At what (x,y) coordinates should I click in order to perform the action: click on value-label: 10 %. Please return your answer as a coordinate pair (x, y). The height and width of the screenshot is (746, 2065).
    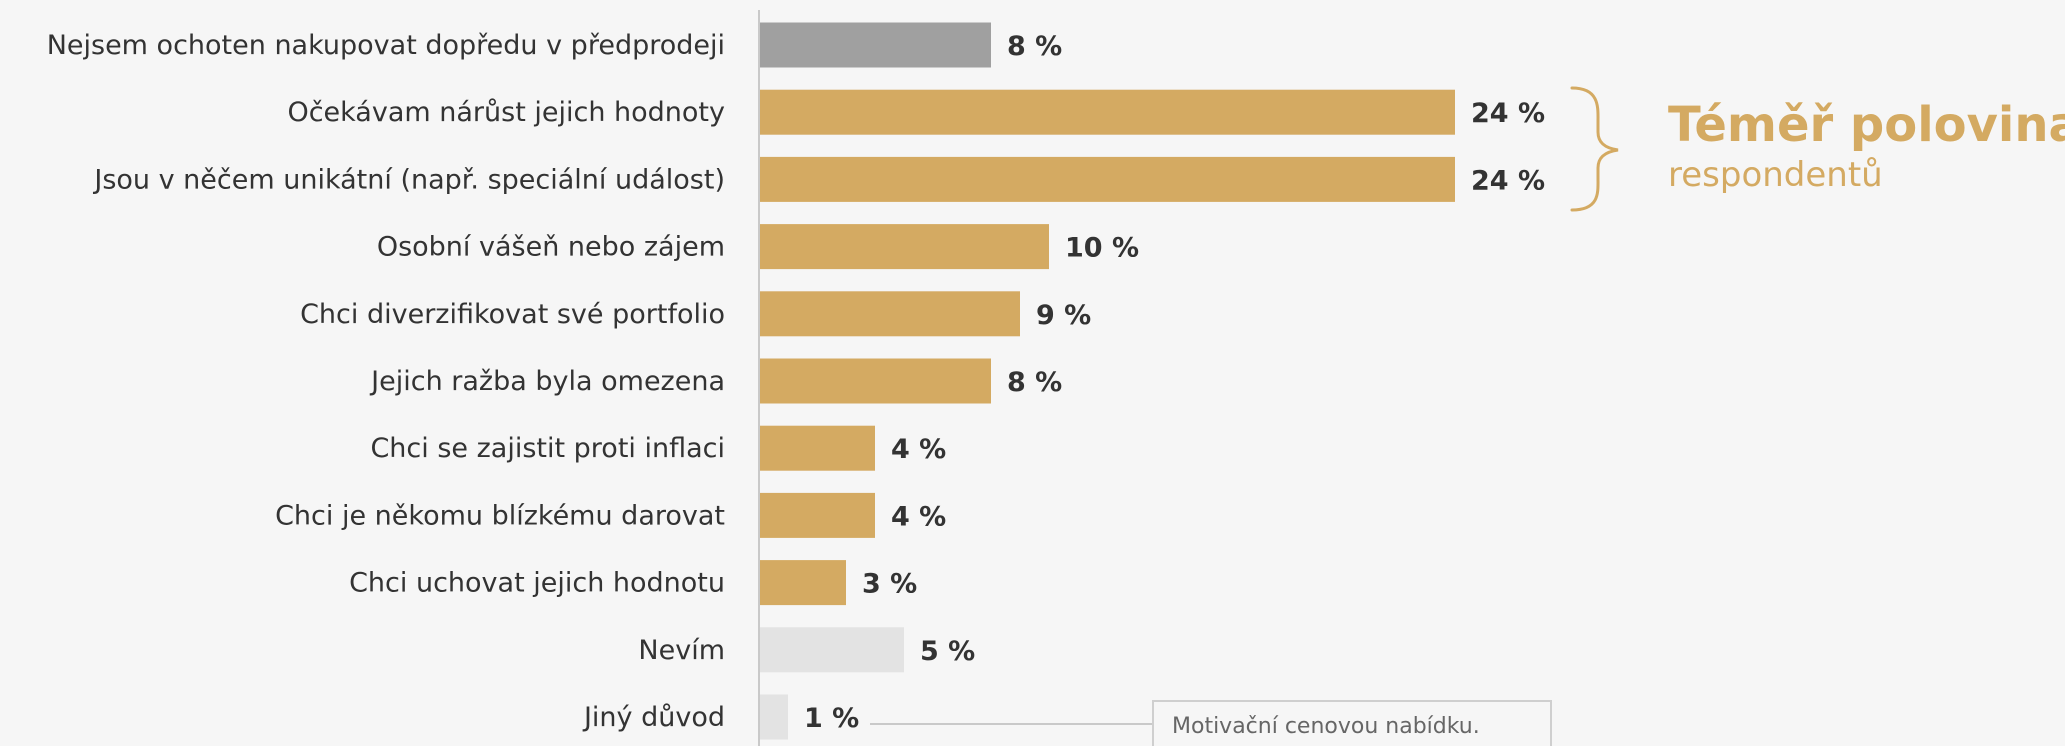
    Looking at the image, I should click on (1102, 248).